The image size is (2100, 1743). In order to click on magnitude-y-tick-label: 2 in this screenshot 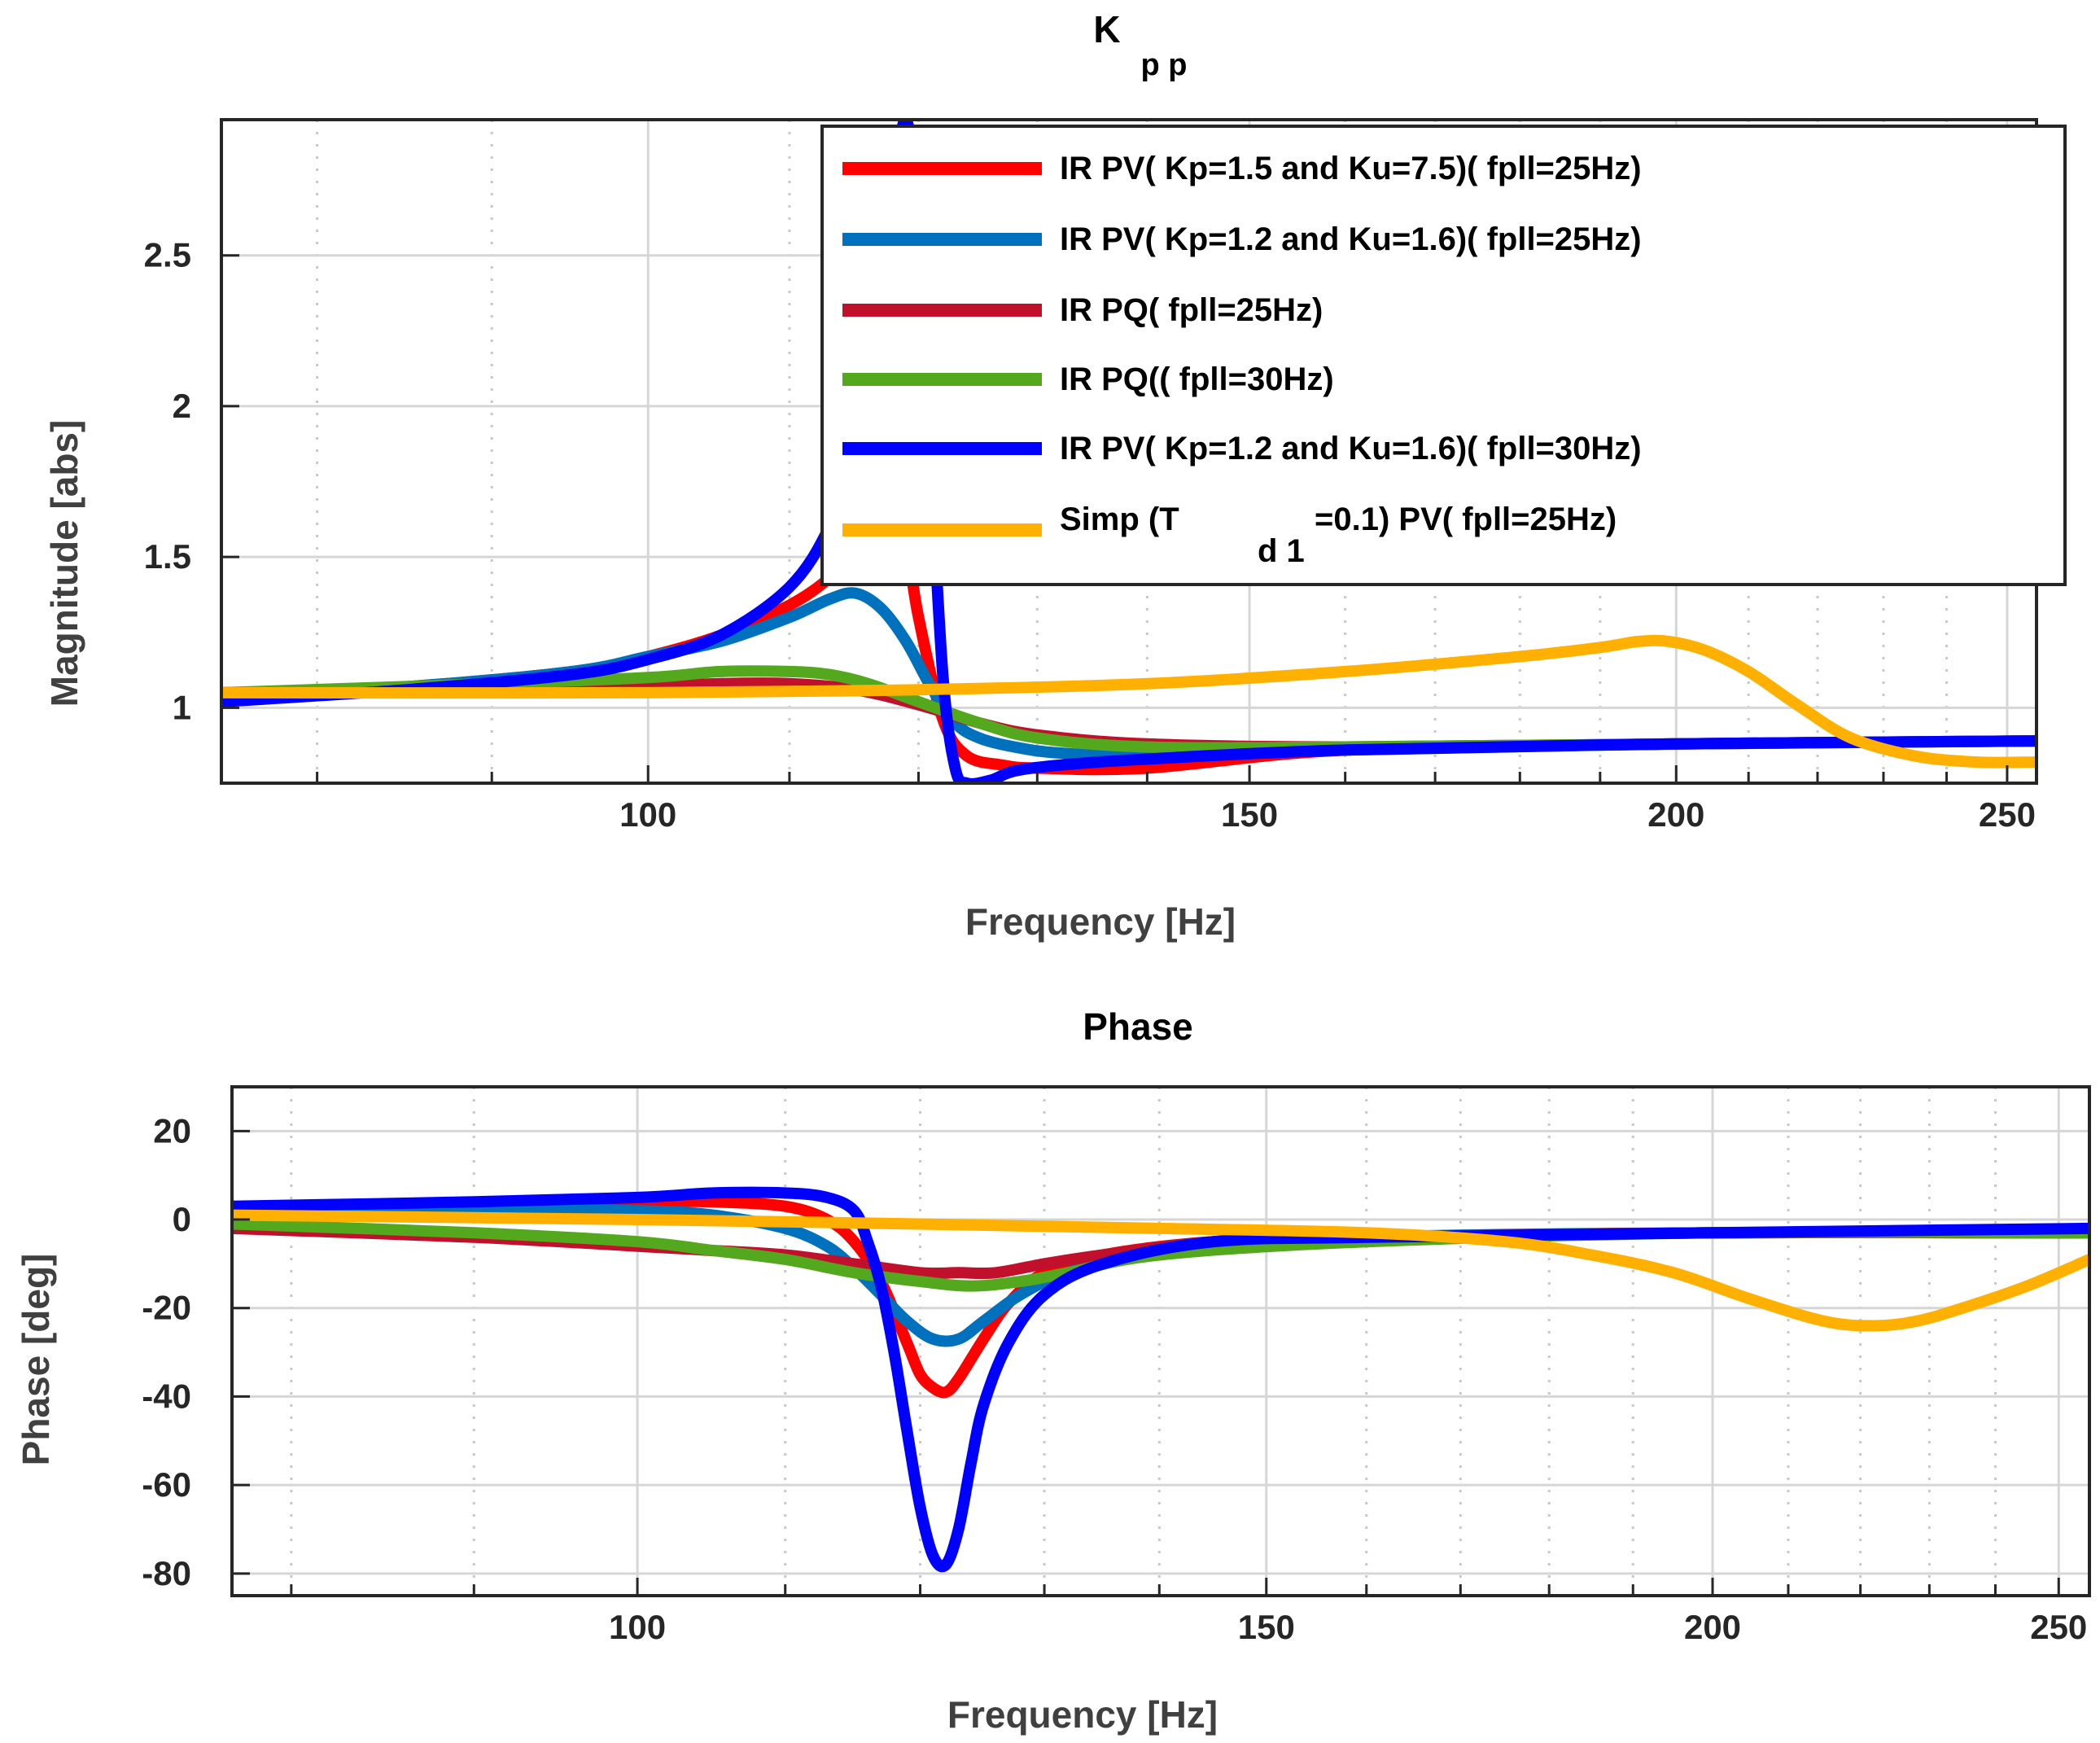, I will do `click(182, 406)`.